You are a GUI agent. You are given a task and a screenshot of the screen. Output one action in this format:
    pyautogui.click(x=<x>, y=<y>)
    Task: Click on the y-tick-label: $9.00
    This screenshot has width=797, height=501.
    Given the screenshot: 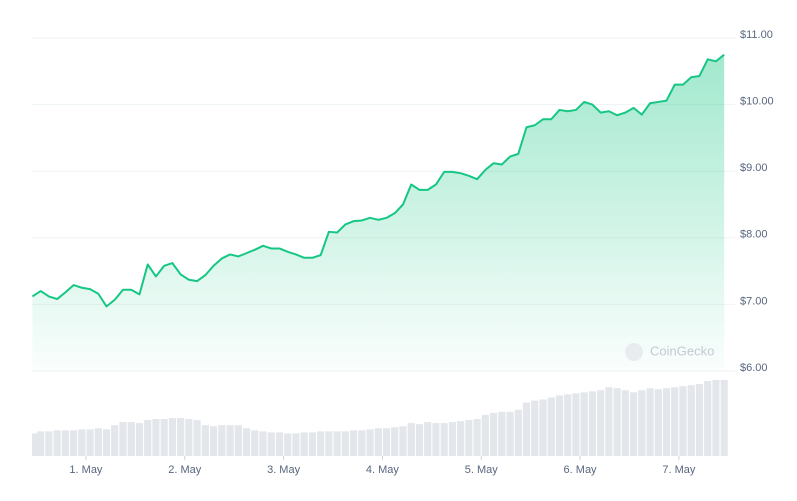 What is the action you would take?
    pyautogui.click(x=754, y=168)
    